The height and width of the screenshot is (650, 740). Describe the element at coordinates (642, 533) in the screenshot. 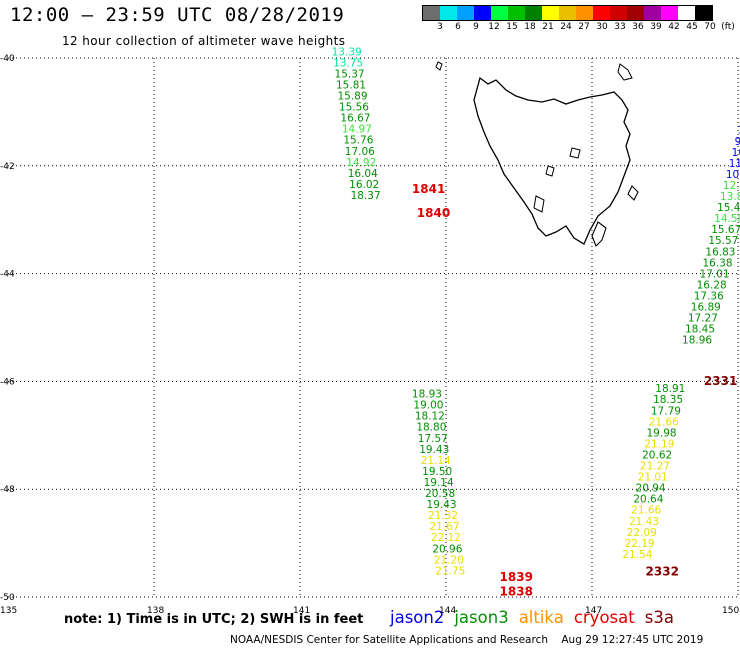

I see `wave-height-value: 22.09` at that location.